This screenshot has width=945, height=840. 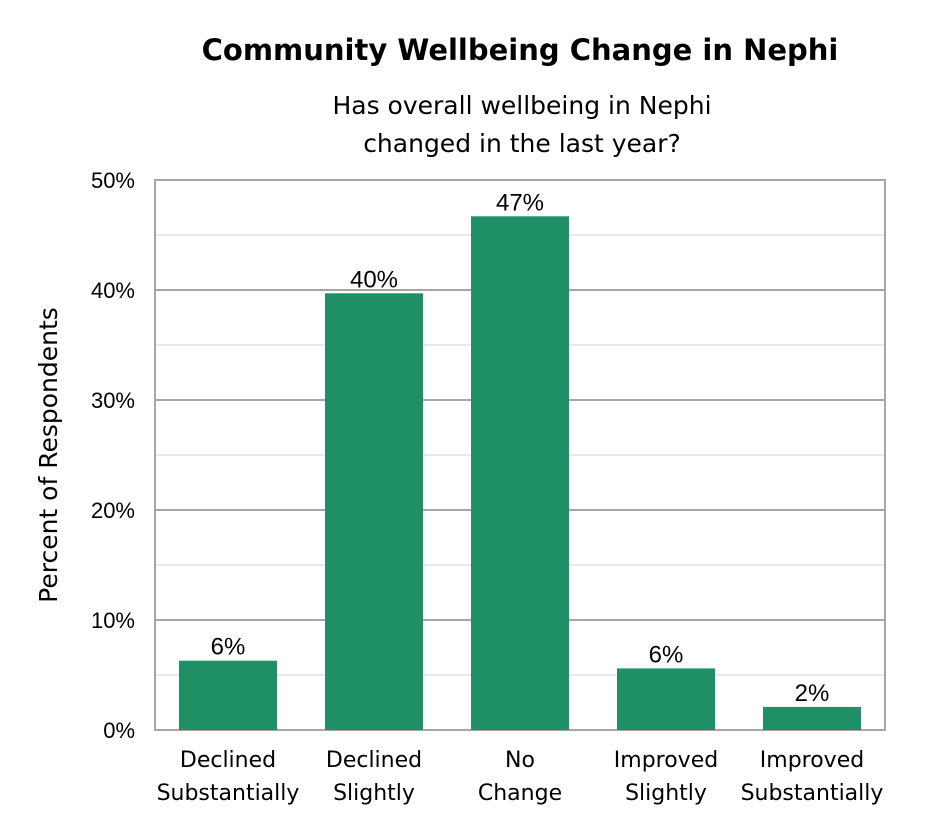 I want to click on chart-subtitle-line-1: Has overall wellbeing in Nephi, so click(x=521, y=105).